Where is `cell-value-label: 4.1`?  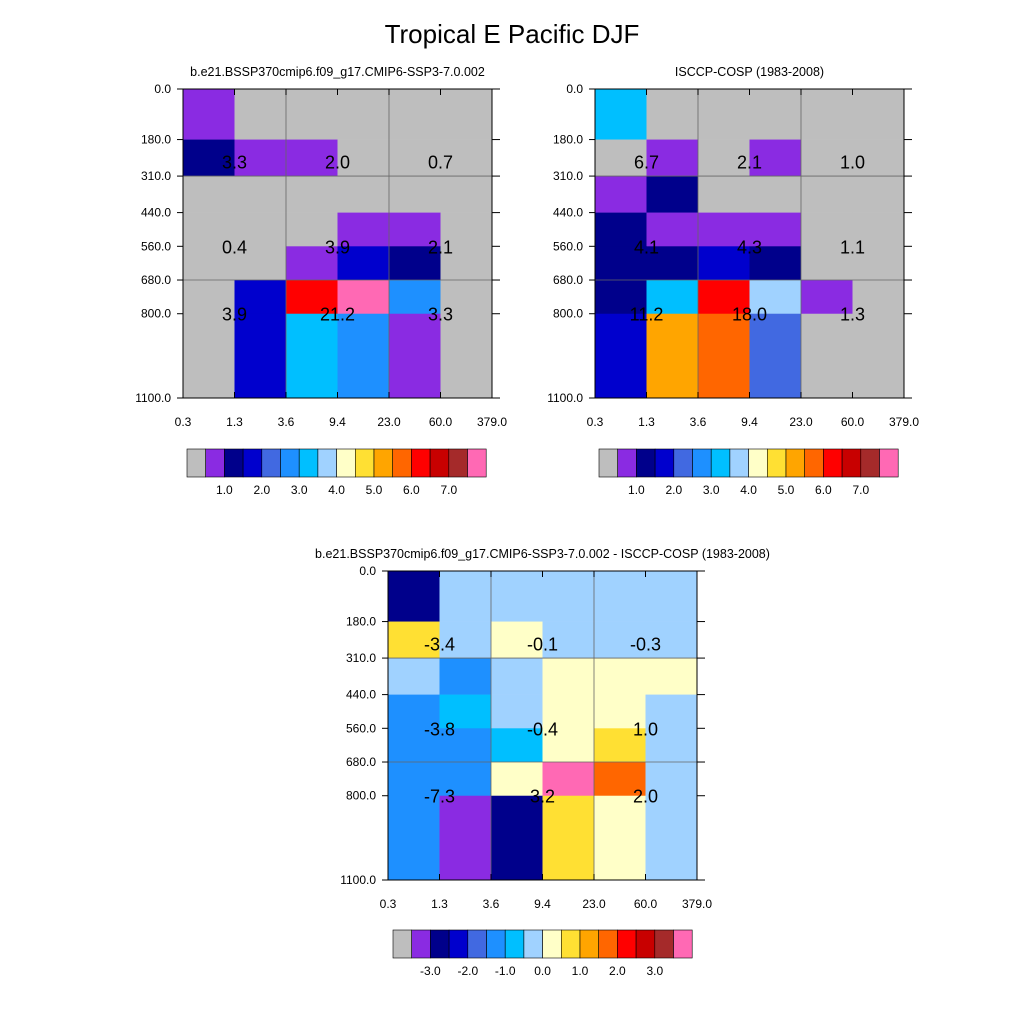
cell-value-label: 4.1 is located at coordinates (646, 247).